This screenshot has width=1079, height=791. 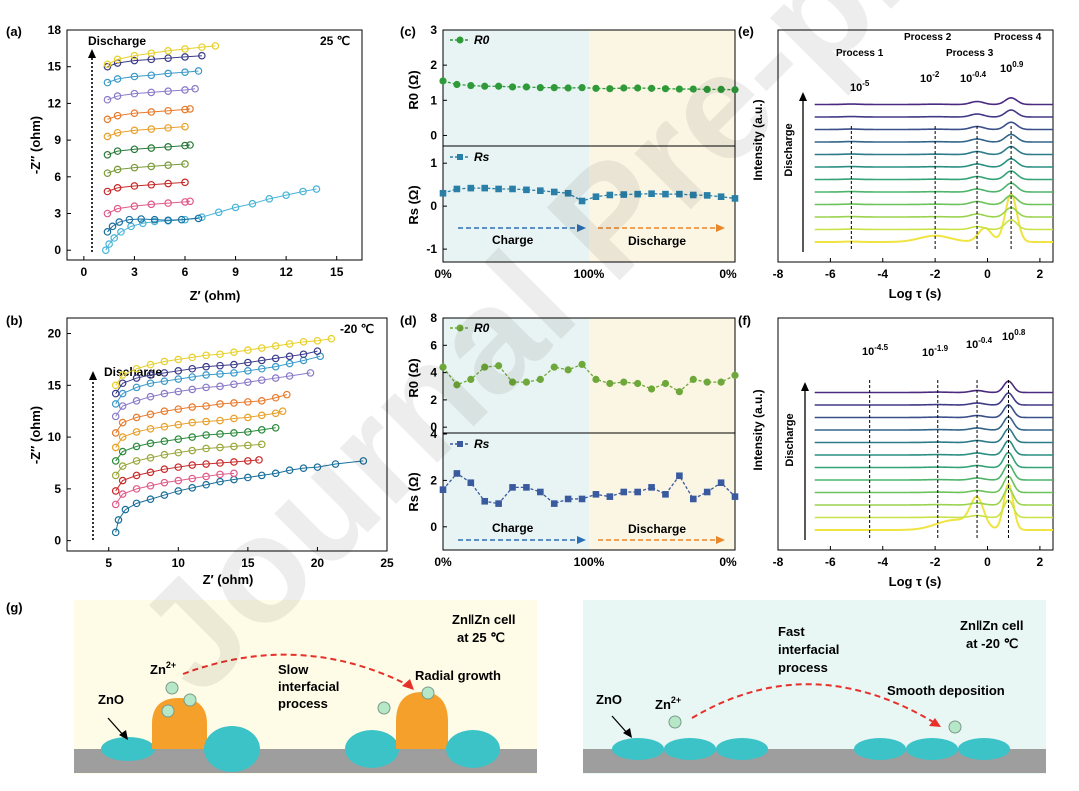 What do you see at coordinates (789, 149) in the screenshot?
I see `discharge-label-e: Discharge` at bounding box center [789, 149].